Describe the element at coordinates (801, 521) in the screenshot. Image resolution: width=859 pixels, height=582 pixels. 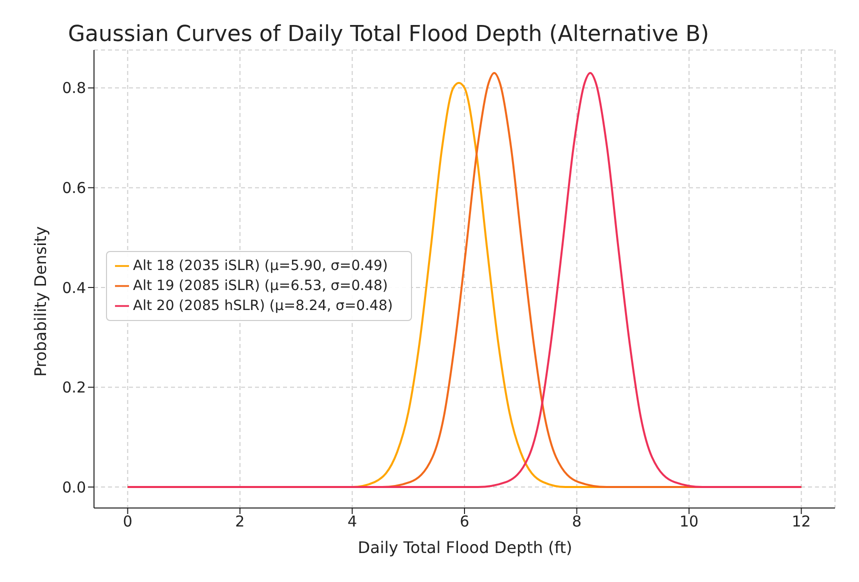
I see `x-tick-label: 12` at that location.